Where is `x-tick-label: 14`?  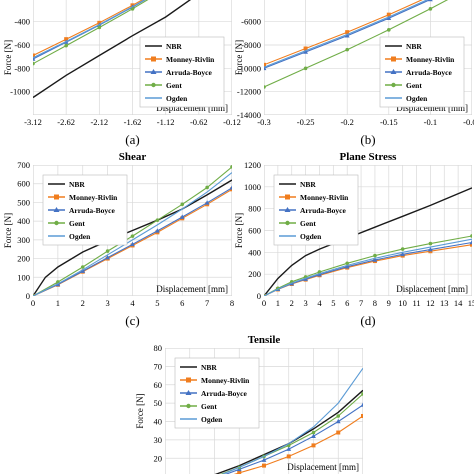
x-tick-label: 14 is located at coordinates (458, 303).